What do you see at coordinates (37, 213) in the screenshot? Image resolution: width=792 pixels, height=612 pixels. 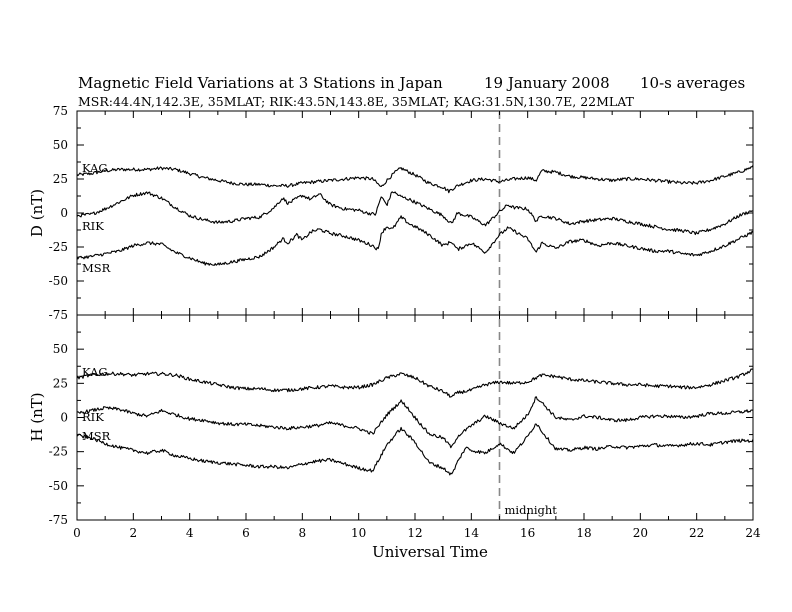 I see `d-panel-ylabel: D (nT)` at bounding box center [37, 213].